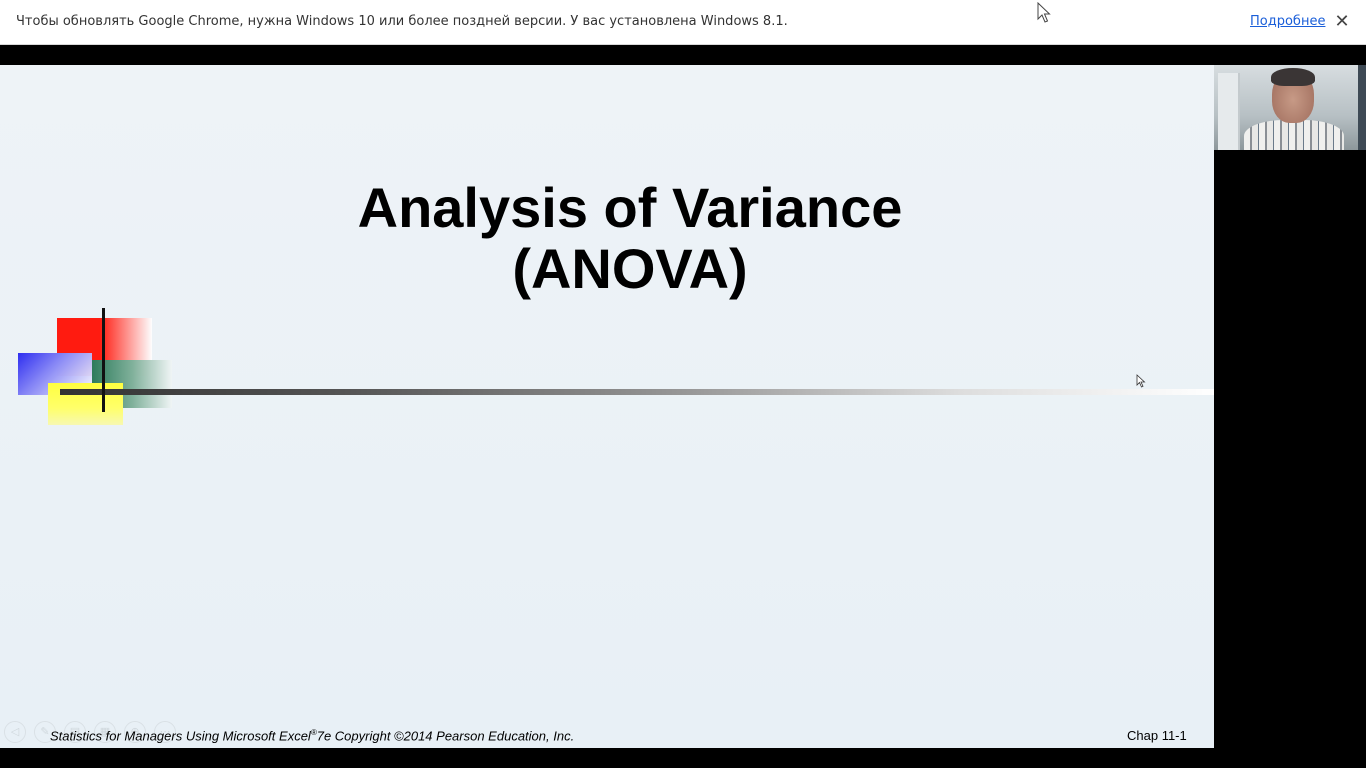 The height and width of the screenshot is (768, 1366). What do you see at coordinates (313, 732) in the screenshot?
I see `footer-registered-mark: ®` at bounding box center [313, 732].